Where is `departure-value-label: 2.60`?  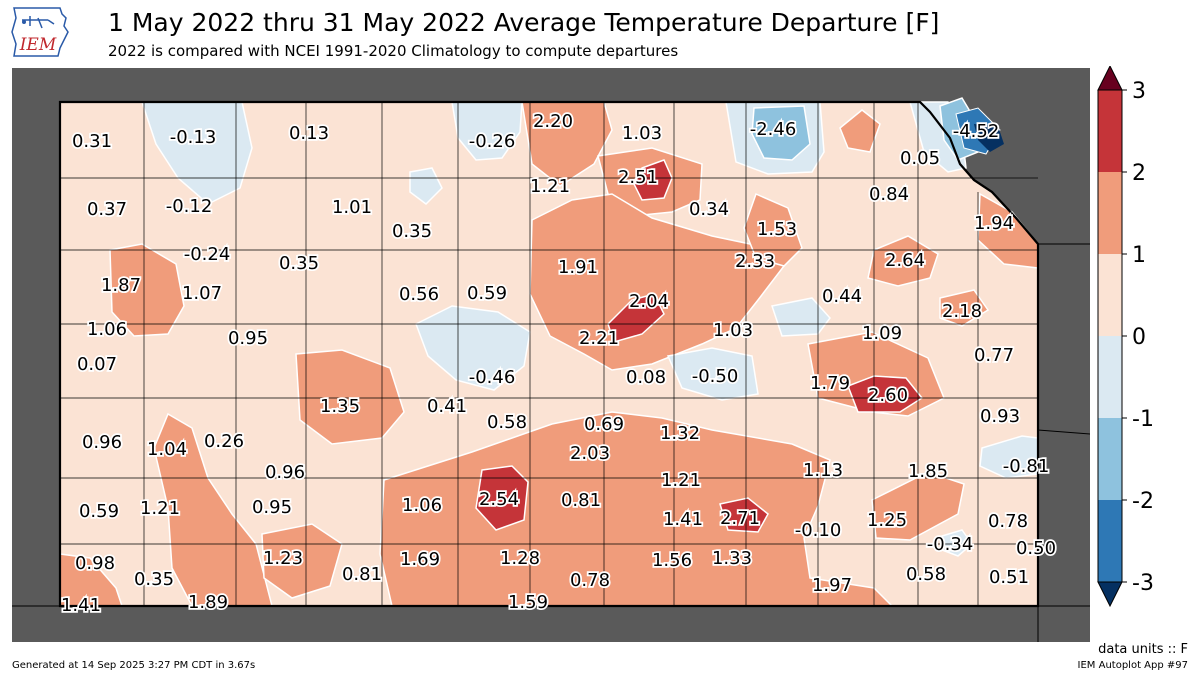
departure-value-label: 2.60 is located at coordinates (888, 395).